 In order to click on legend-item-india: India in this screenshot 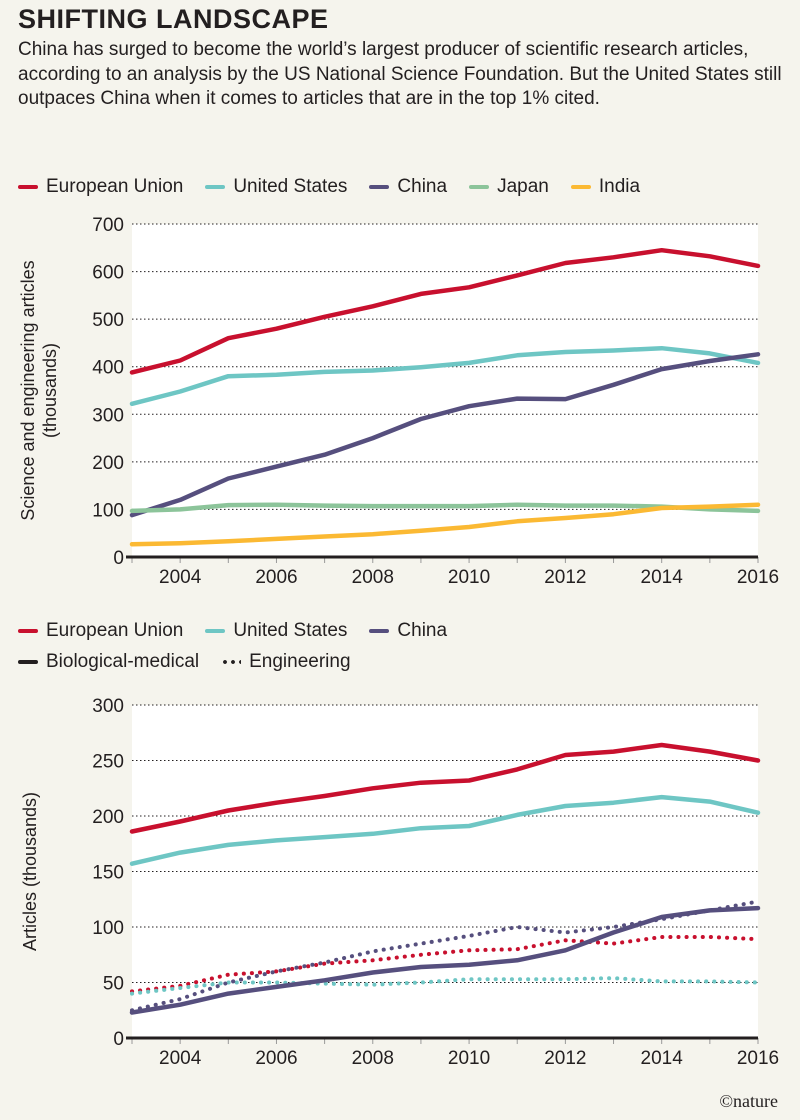, I will do `click(605, 187)`.